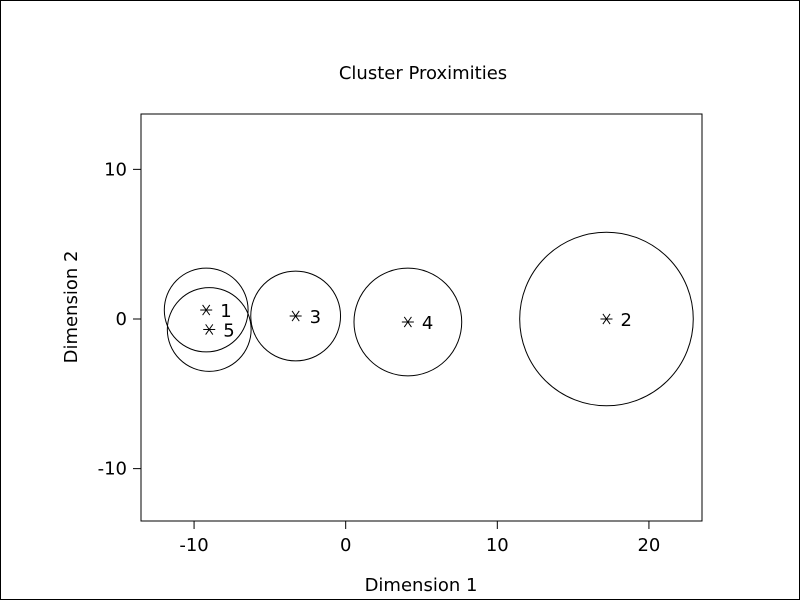 The image size is (800, 600). What do you see at coordinates (193, 545) in the screenshot?
I see `x-tick-label: -10` at bounding box center [193, 545].